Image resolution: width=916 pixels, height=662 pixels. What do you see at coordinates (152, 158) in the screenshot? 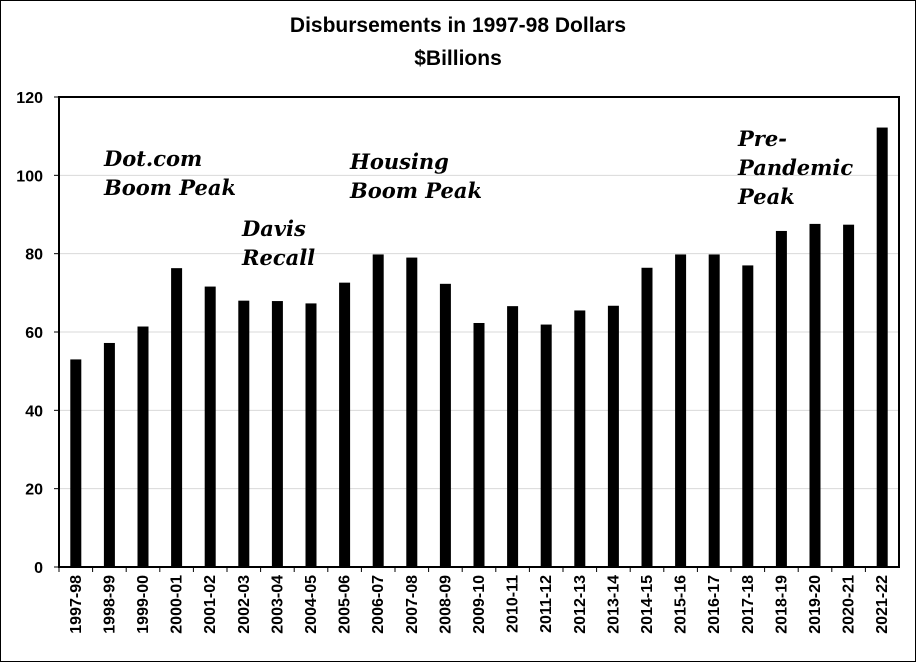
I see `annotation-dotcom-line: Dot.com` at bounding box center [152, 158].